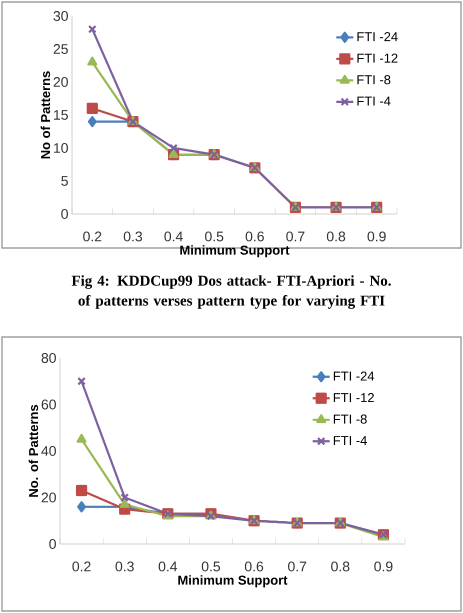  Describe the element at coordinates (33, 450) in the screenshot. I see `y-axis-title: No. of Patterns` at that location.